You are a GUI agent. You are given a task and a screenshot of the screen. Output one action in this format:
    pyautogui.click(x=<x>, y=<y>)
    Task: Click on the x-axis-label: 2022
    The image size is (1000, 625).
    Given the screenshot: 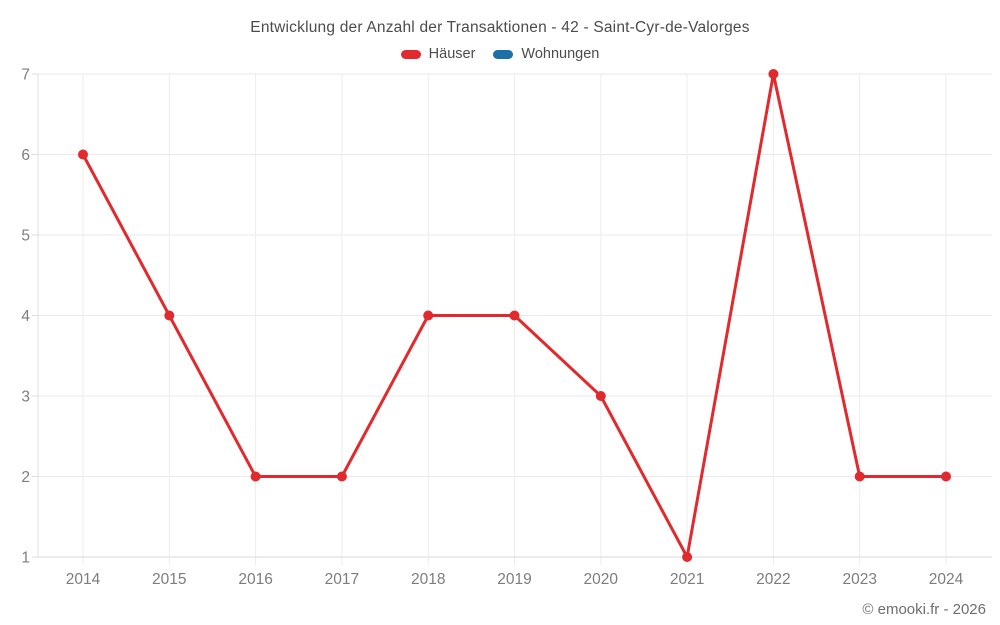 What is the action you would take?
    pyautogui.click(x=773, y=579)
    